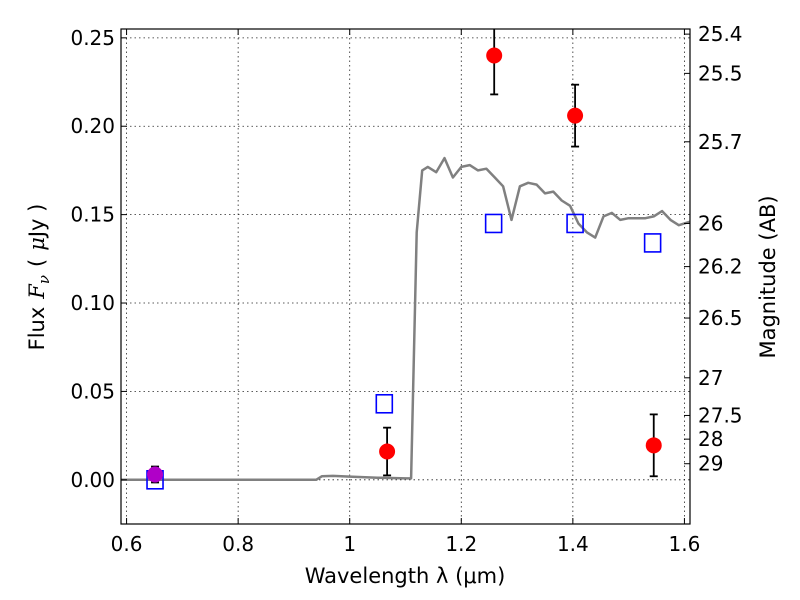 This screenshot has width=800, height=600. What do you see at coordinates (720, 73) in the screenshot?
I see `y2-tick-label: 25.5` at bounding box center [720, 73].